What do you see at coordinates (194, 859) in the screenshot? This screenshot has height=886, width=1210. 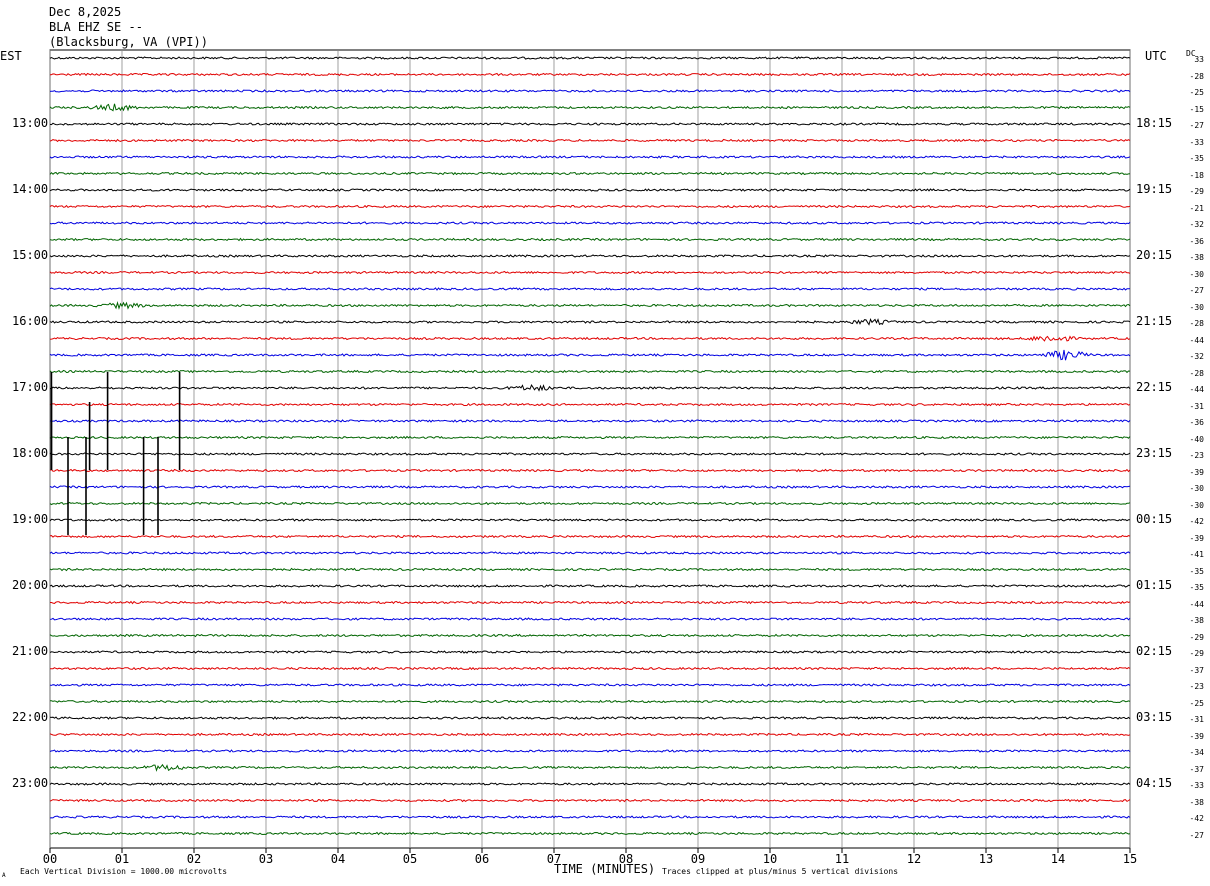 I see `x-tick-label: 02` at bounding box center [194, 859].